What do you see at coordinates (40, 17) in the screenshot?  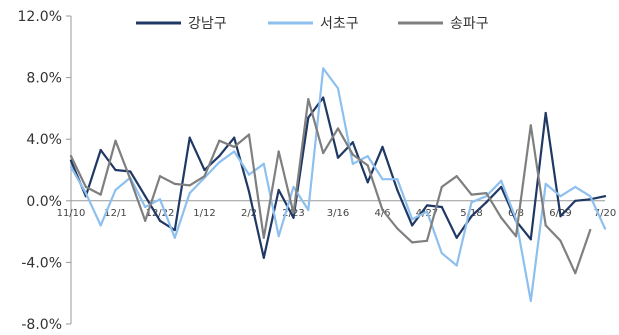 I see `y-tick-label: 12.0%` at bounding box center [40, 17].